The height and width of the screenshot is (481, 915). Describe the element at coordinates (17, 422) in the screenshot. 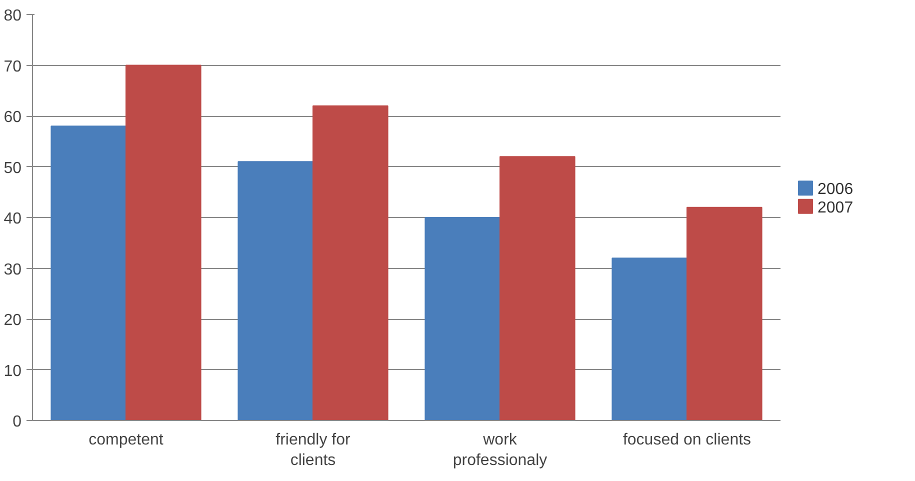

I see `y-tick-label: 0` at that location.